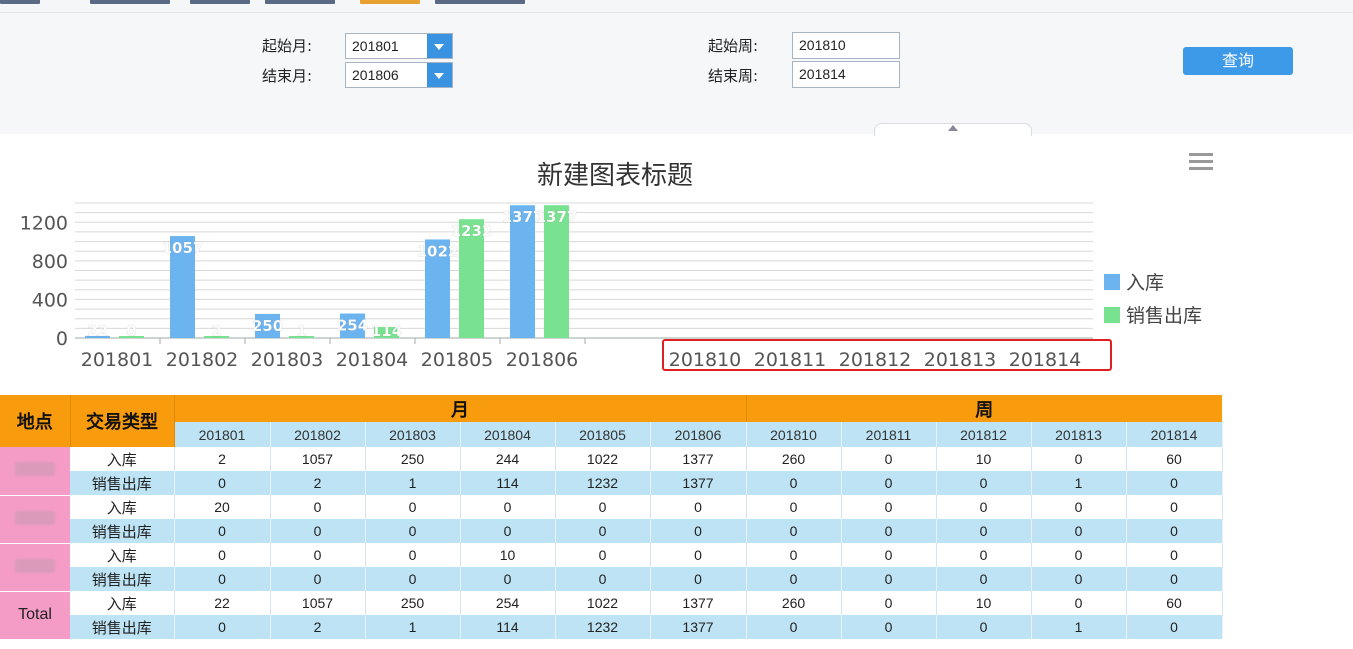 The width and height of the screenshot is (1353, 649). Describe the element at coordinates (1201, 162) in the screenshot. I see `menu-icon` at that location.